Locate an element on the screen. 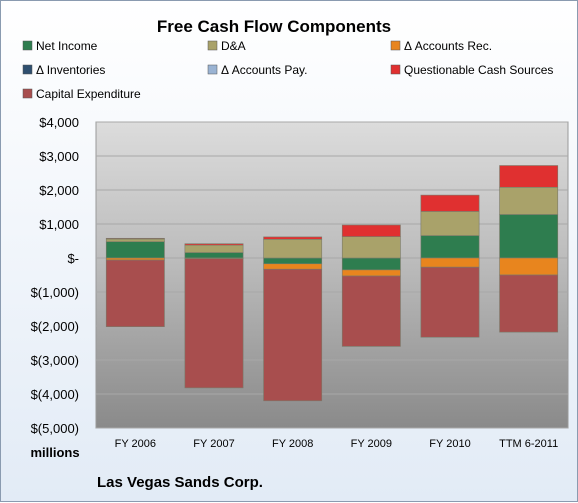 This screenshot has width=578, height=503. y-tick-label: $4,000 is located at coordinates (59, 122).